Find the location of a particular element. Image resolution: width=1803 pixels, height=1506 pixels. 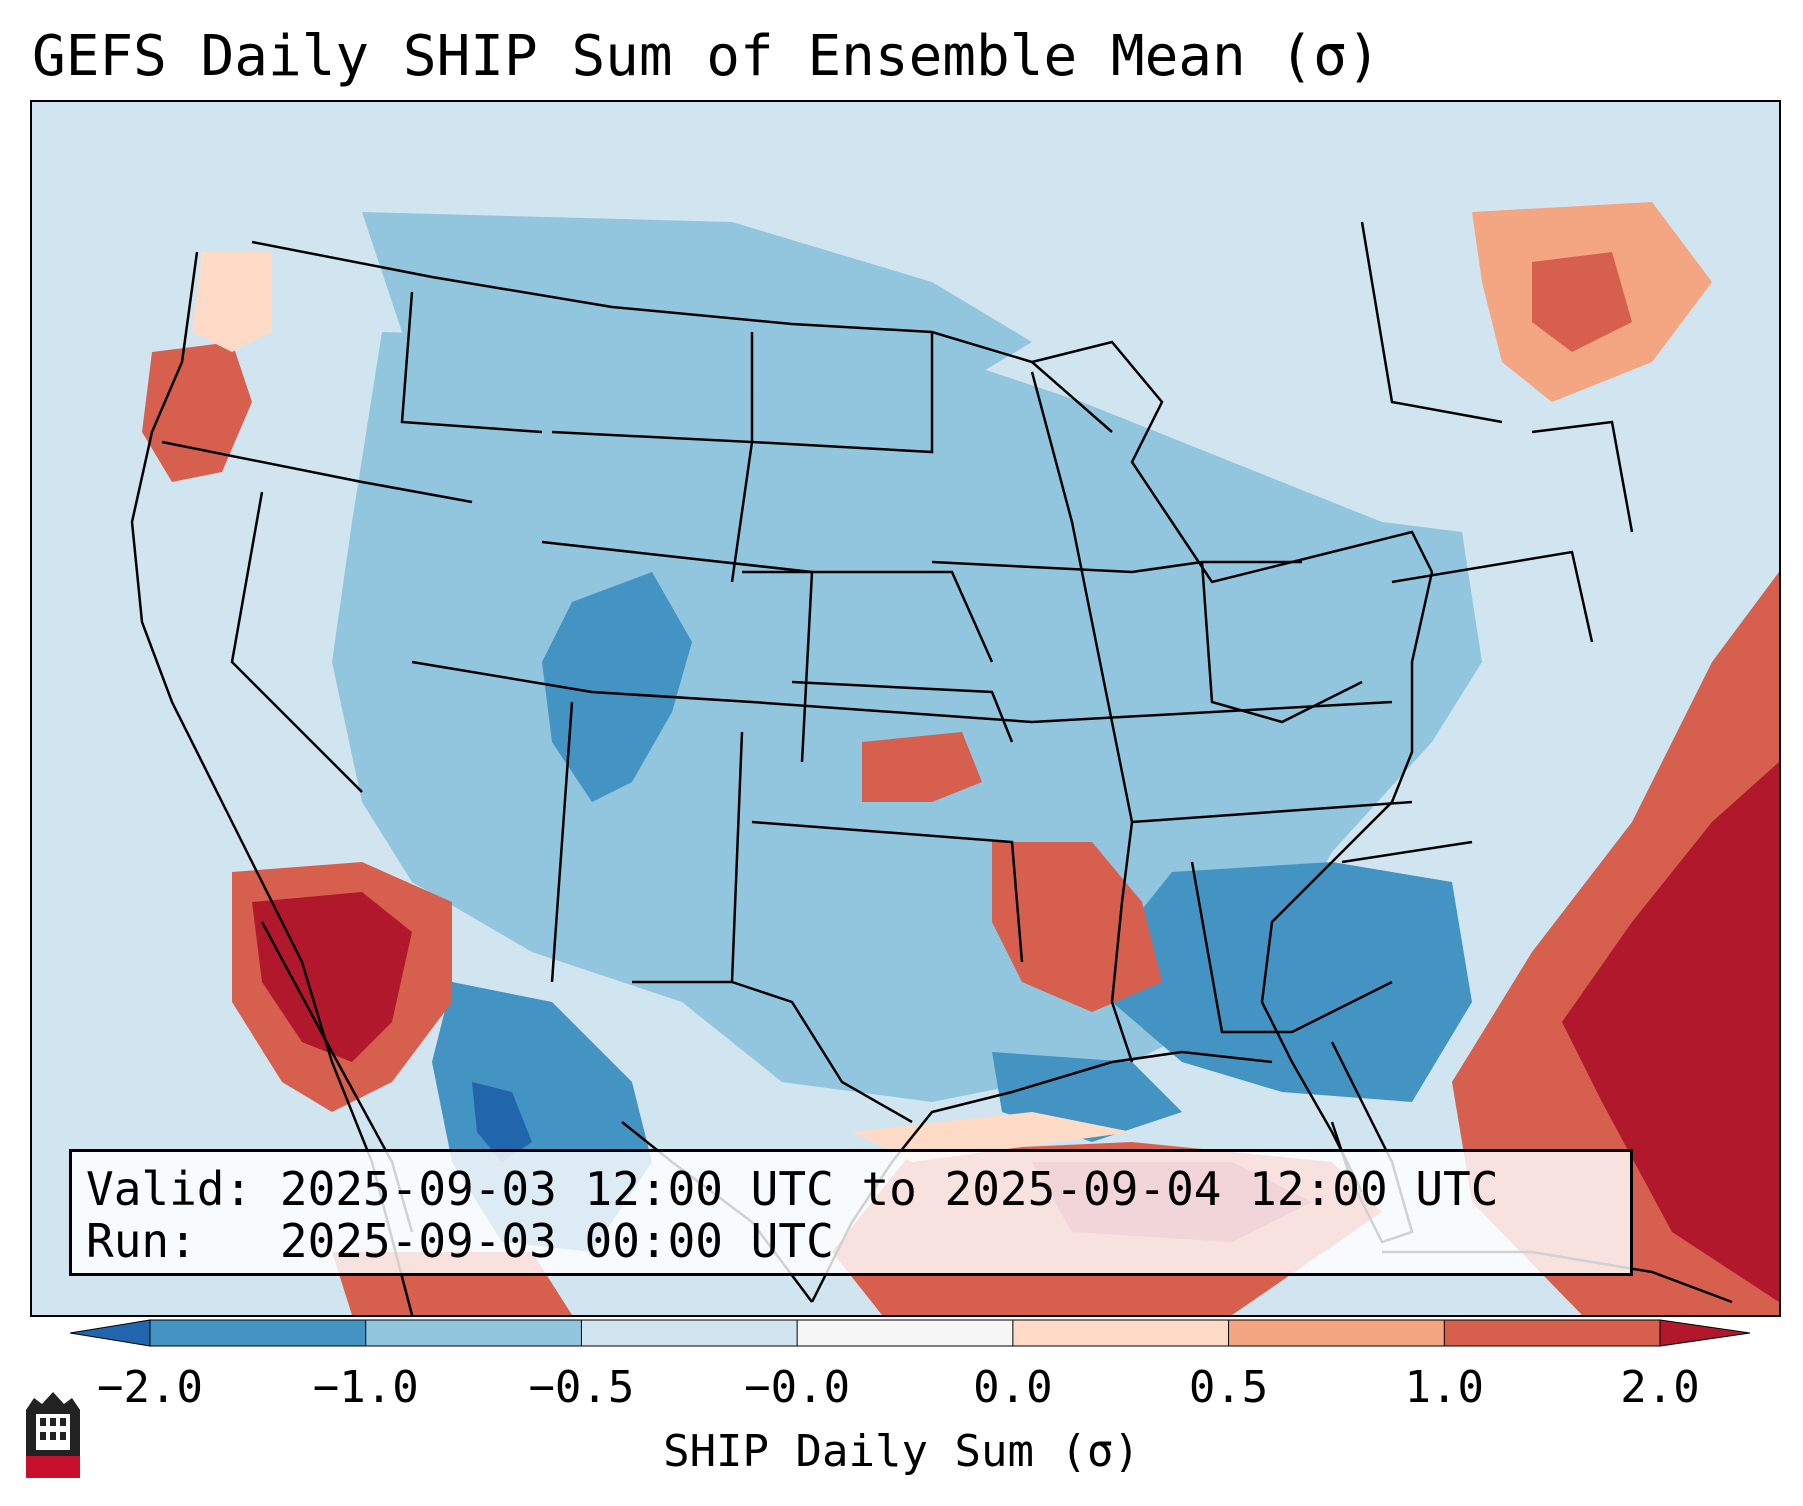

coastline-west is located at coordinates (272, 783).